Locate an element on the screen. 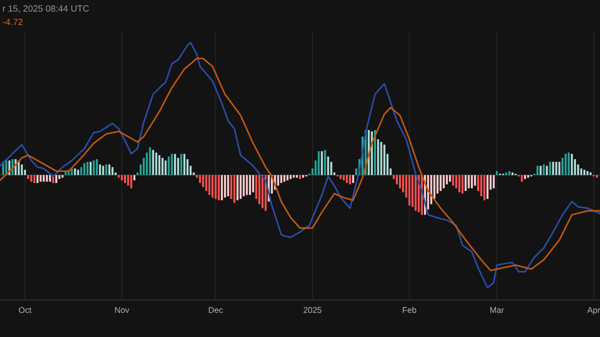  chart-title: r 15, 2025 08:44 UTC is located at coordinates (46, 9).